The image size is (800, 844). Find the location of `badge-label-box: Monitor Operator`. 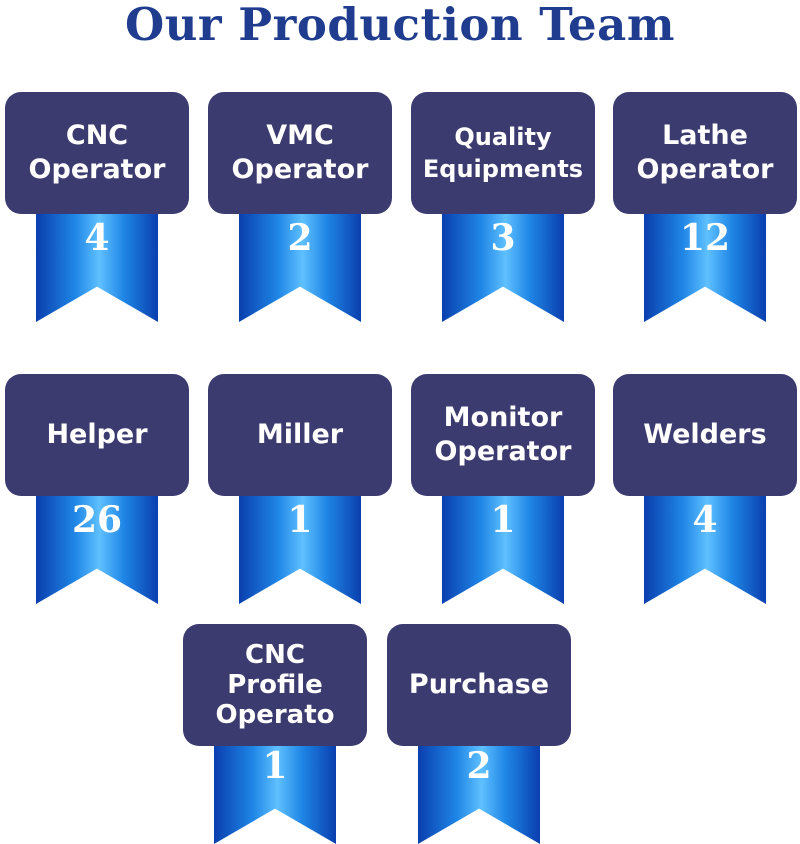

badge-label-box: Monitor Operator is located at coordinates (503, 435).